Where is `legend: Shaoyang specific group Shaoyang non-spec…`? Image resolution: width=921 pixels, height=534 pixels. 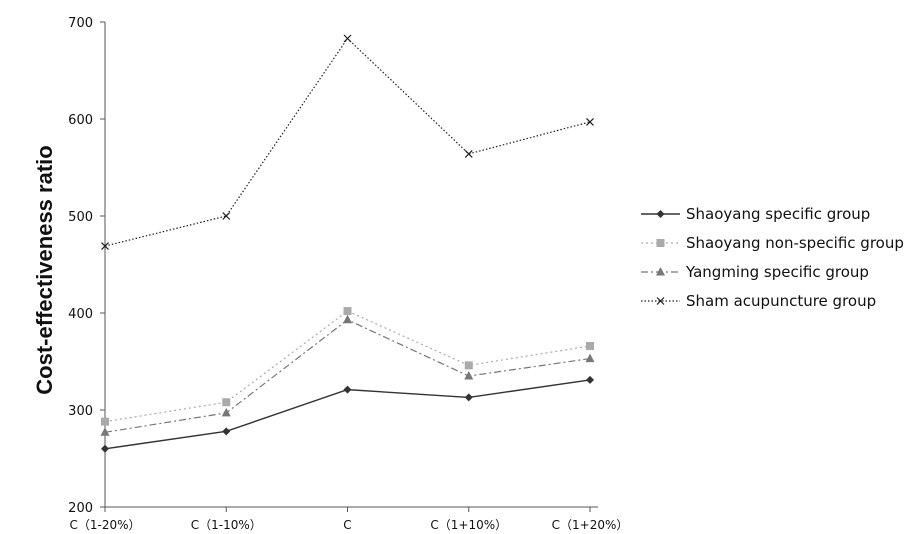
legend: Shaoyang specific group Shaoyang non-spec… is located at coordinates (772, 257).